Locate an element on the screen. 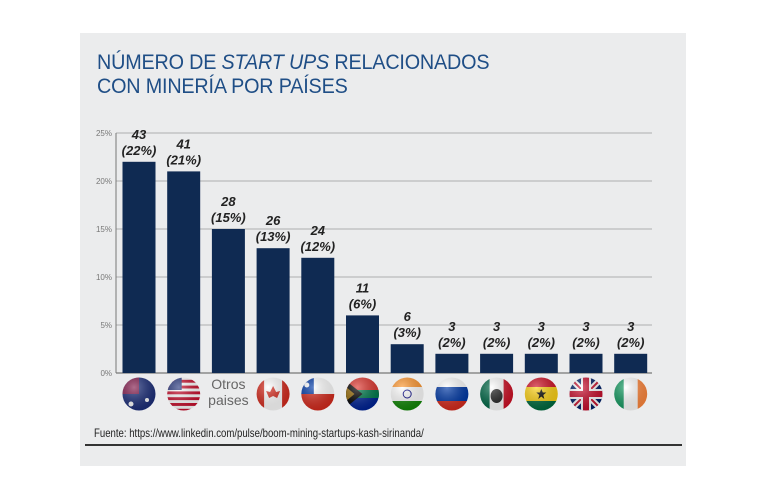  canada-flag-icon is located at coordinates (273, 394).